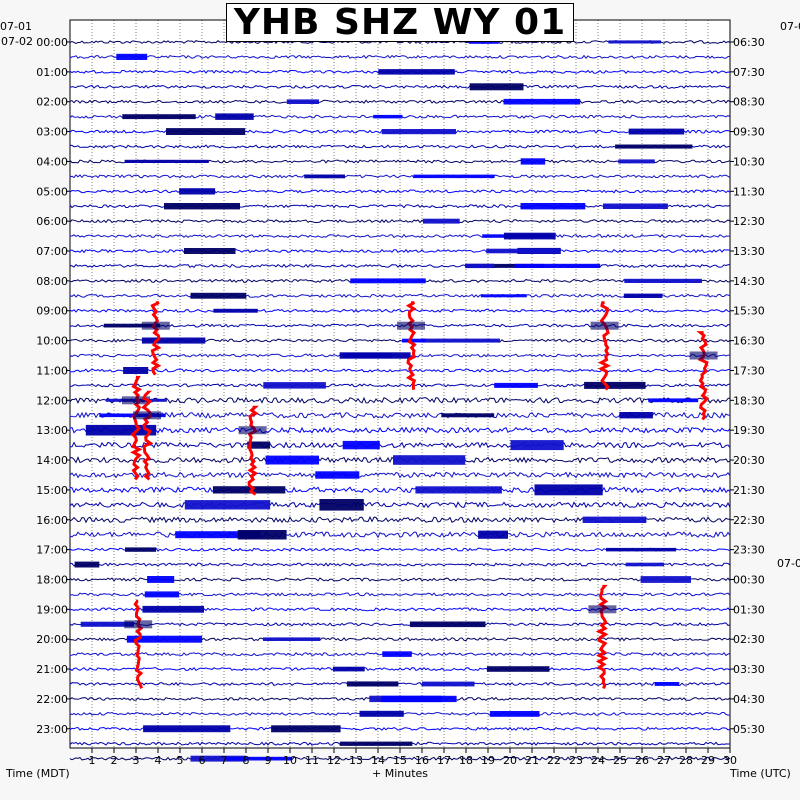 The width and height of the screenshot is (800, 800). Describe the element at coordinates (52, 550) in the screenshot. I see `left-tick-label: 17:00` at that location.